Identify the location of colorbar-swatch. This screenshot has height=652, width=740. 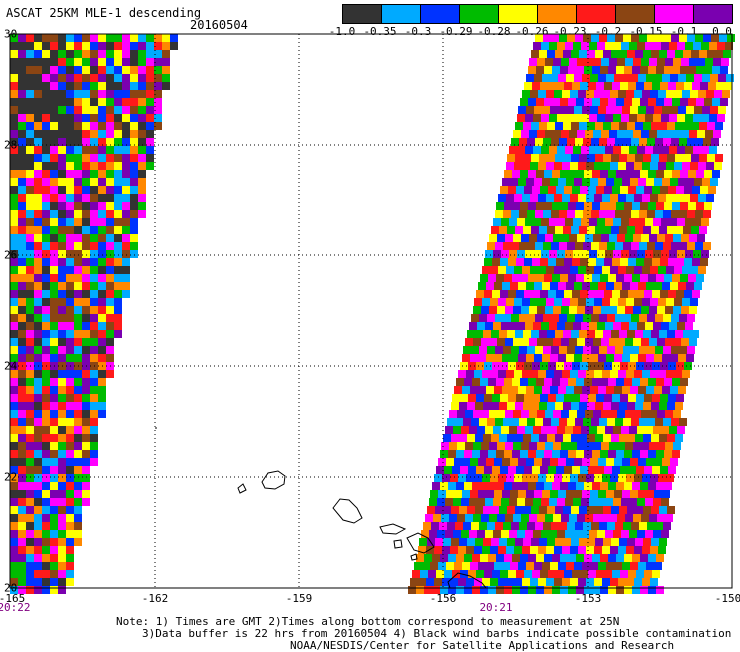
(440, 14).